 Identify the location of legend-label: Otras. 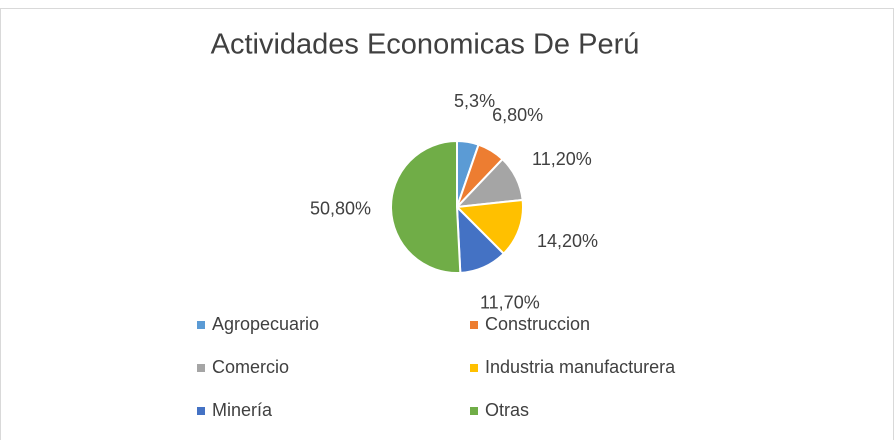
(507, 410).